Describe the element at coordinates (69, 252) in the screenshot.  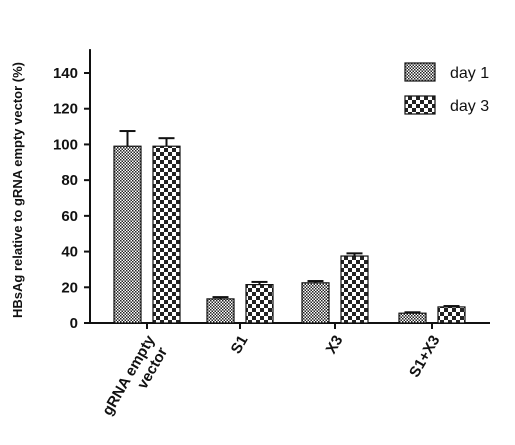
I see `y-tick-label: 40` at that location.